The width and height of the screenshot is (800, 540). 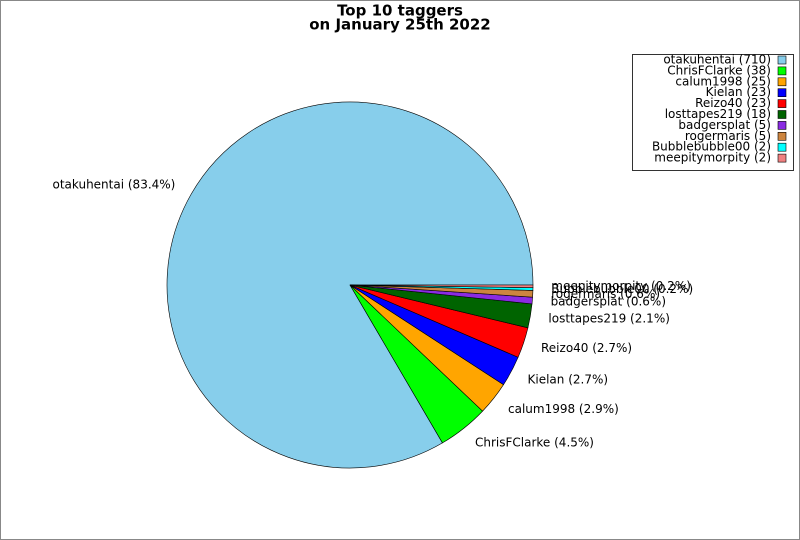 What do you see at coordinates (608, 302) in the screenshot?
I see `slice-label: badgersplat (0.6%)` at bounding box center [608, 302].